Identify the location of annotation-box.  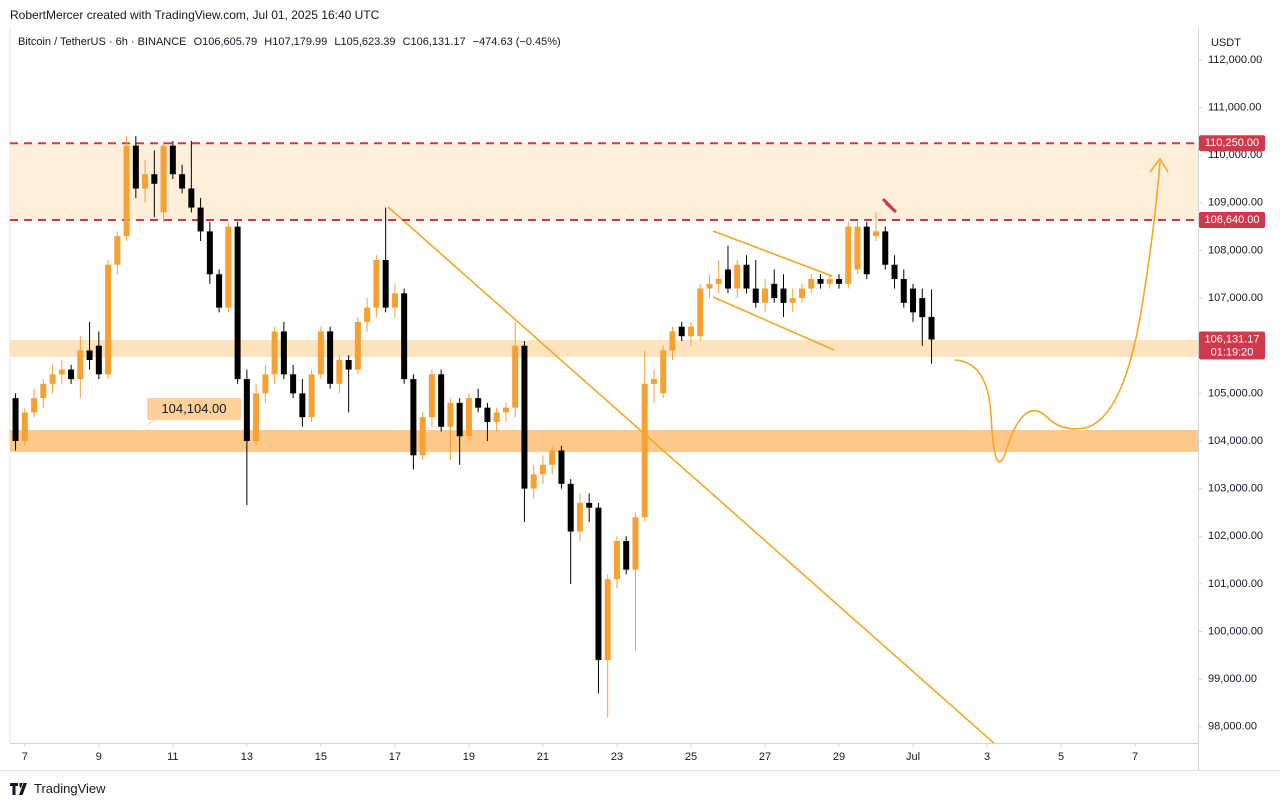
(194, 409).